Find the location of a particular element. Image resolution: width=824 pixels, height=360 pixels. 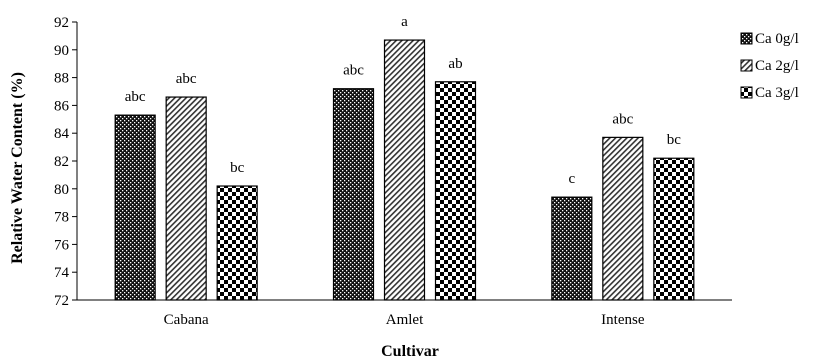

legend-label: Ca 2g/l is located at coordinates (777, 66).